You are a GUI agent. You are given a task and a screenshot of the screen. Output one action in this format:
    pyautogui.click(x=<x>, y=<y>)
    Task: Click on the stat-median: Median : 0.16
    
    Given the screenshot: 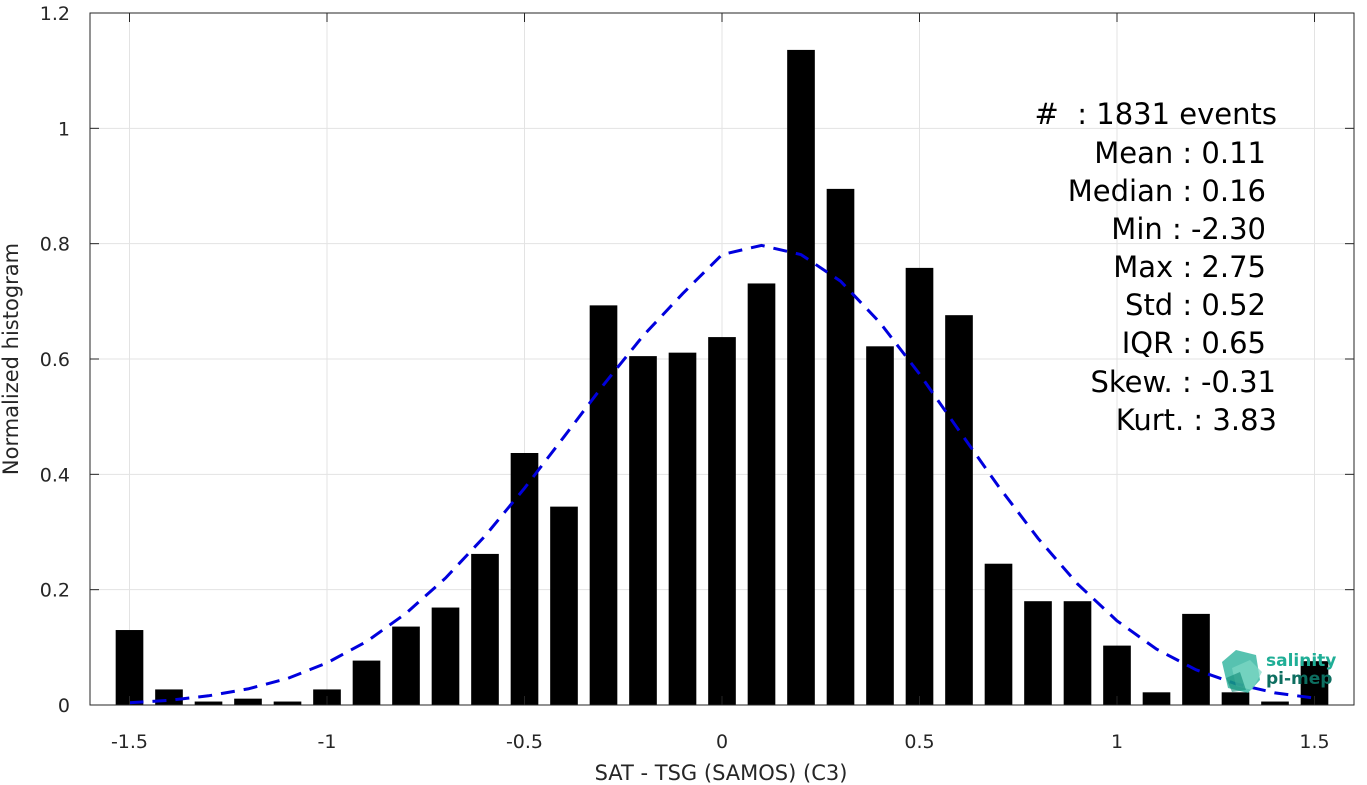 What is the action you would take?
    pyautogui.click(x=1167, y=191)
    